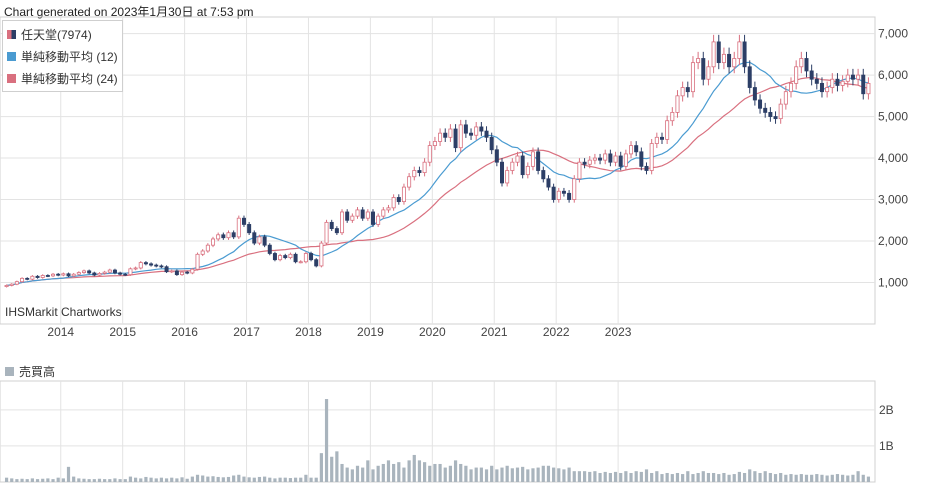 The height and width of the screenshot is (484, 932). I want to click on legend-item-price: 任天堂(7974), so click(62, 34).